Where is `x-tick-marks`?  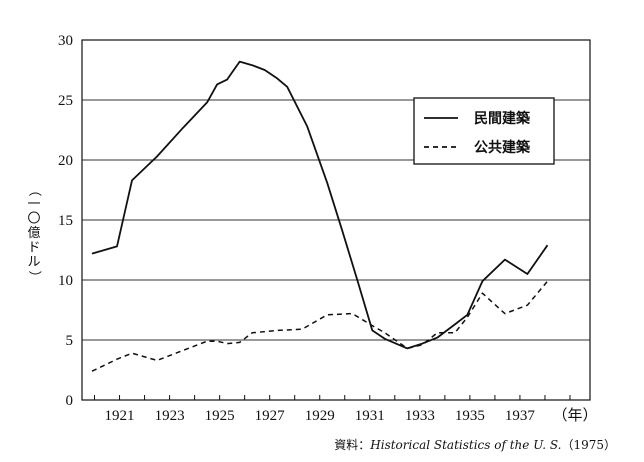 x-tick-marks is located at coordinates (332, 397).